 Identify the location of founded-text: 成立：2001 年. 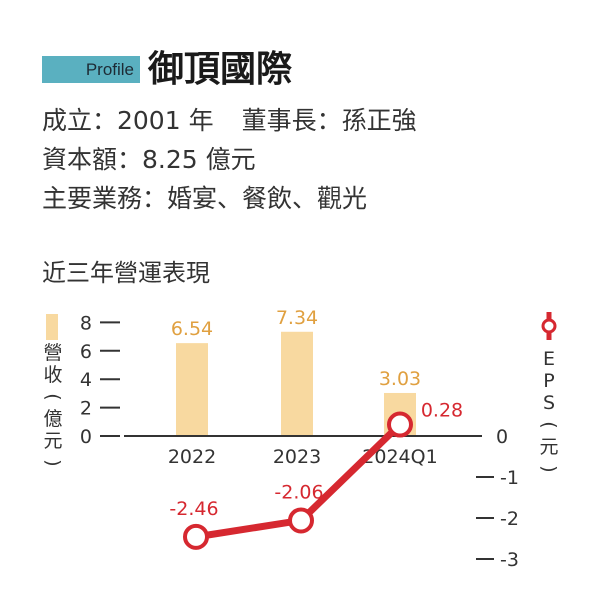
(128, 120).